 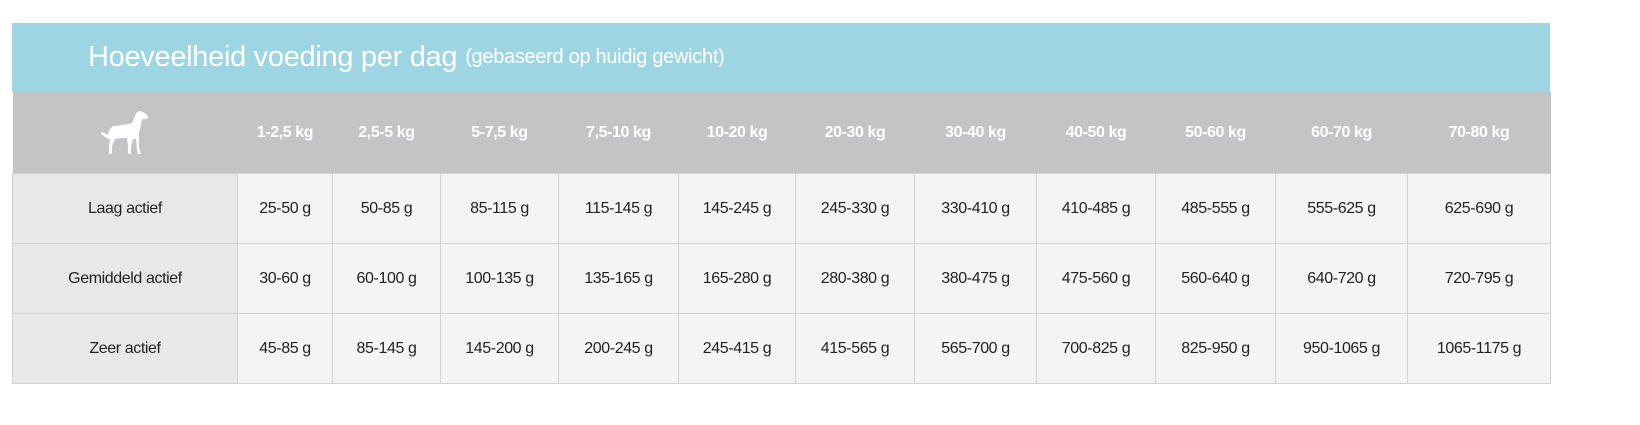 I want to click on table-cell-amount: 720-795 g, so click(x=1479, y=278).